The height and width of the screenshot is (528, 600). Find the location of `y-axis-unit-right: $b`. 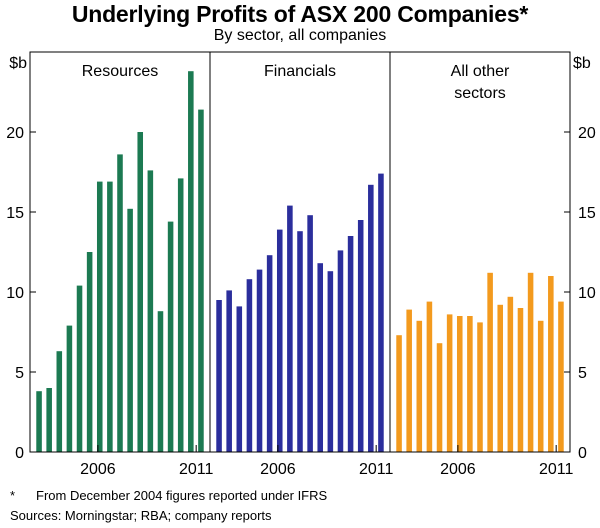

y-axis-unit-right: $b is located at coordinates (582, 63).